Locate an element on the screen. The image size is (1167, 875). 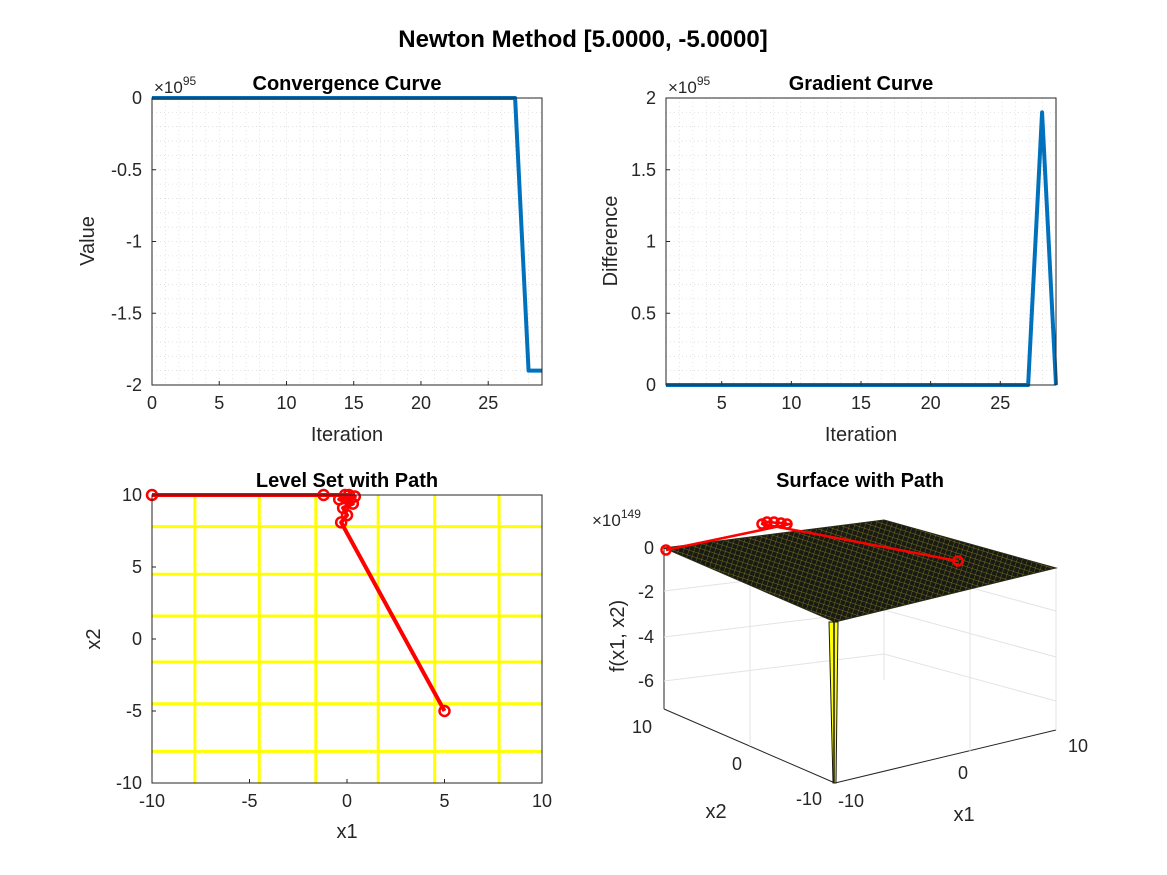
surface-x-ticks: -10 0 10 is located at coordinates (963, 773).